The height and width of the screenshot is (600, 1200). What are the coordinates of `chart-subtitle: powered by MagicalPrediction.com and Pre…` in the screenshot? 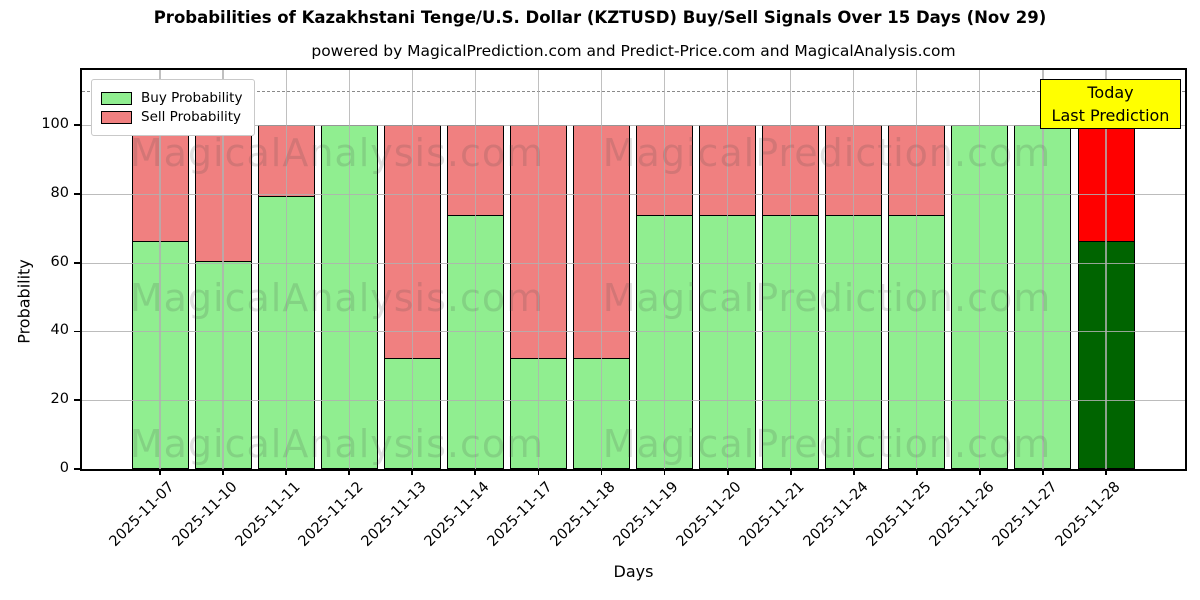 It's located at (633, 51).